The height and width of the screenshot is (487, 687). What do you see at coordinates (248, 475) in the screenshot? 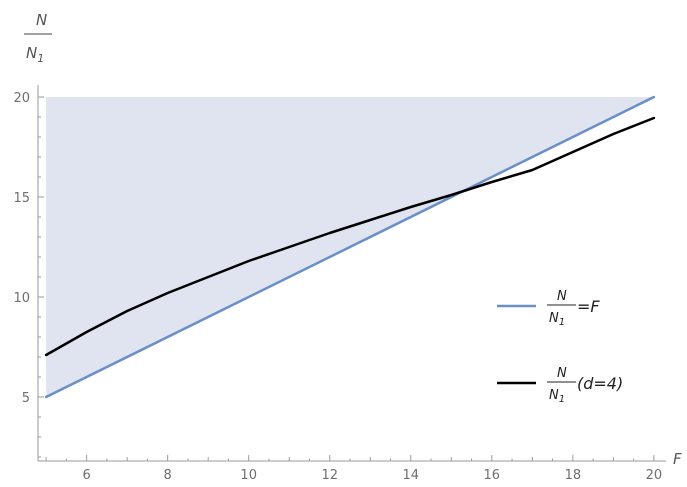
I see `x-tick-label: 10` at bounding box center [248, 475].